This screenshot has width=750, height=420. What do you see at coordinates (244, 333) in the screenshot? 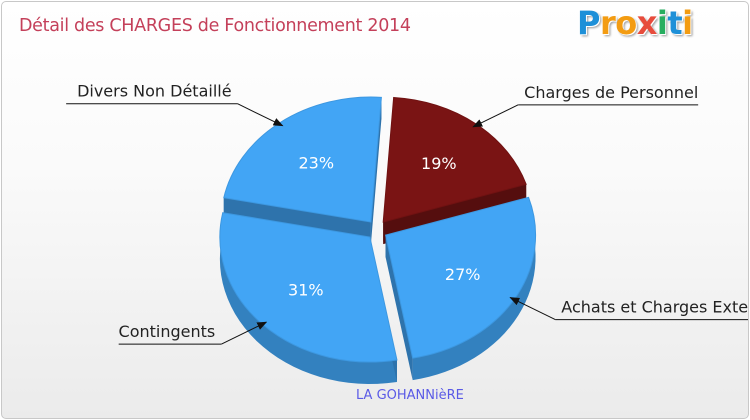
I see `leader-arrow-contingents` at bounding box center [244, 333].